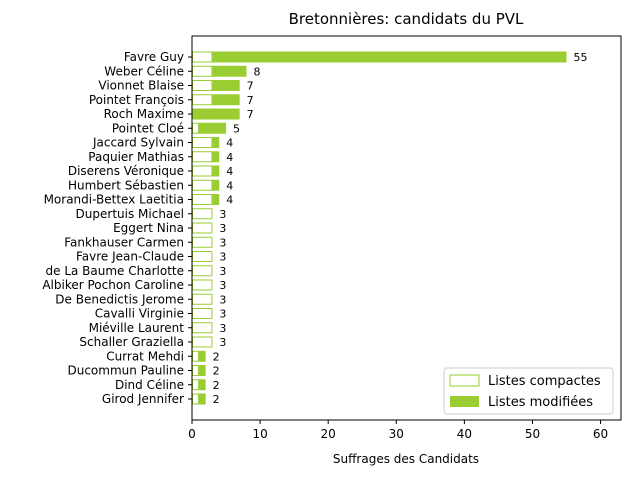 This screenshot has width=640, height=480. I want to click on legend-frame, so click(528, 391).